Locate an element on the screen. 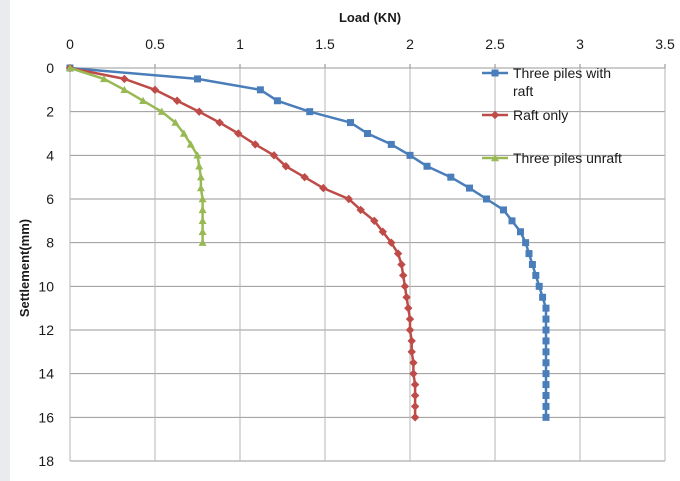  legend-item-1: Three piles with raft is located at coordinates (546, 82).